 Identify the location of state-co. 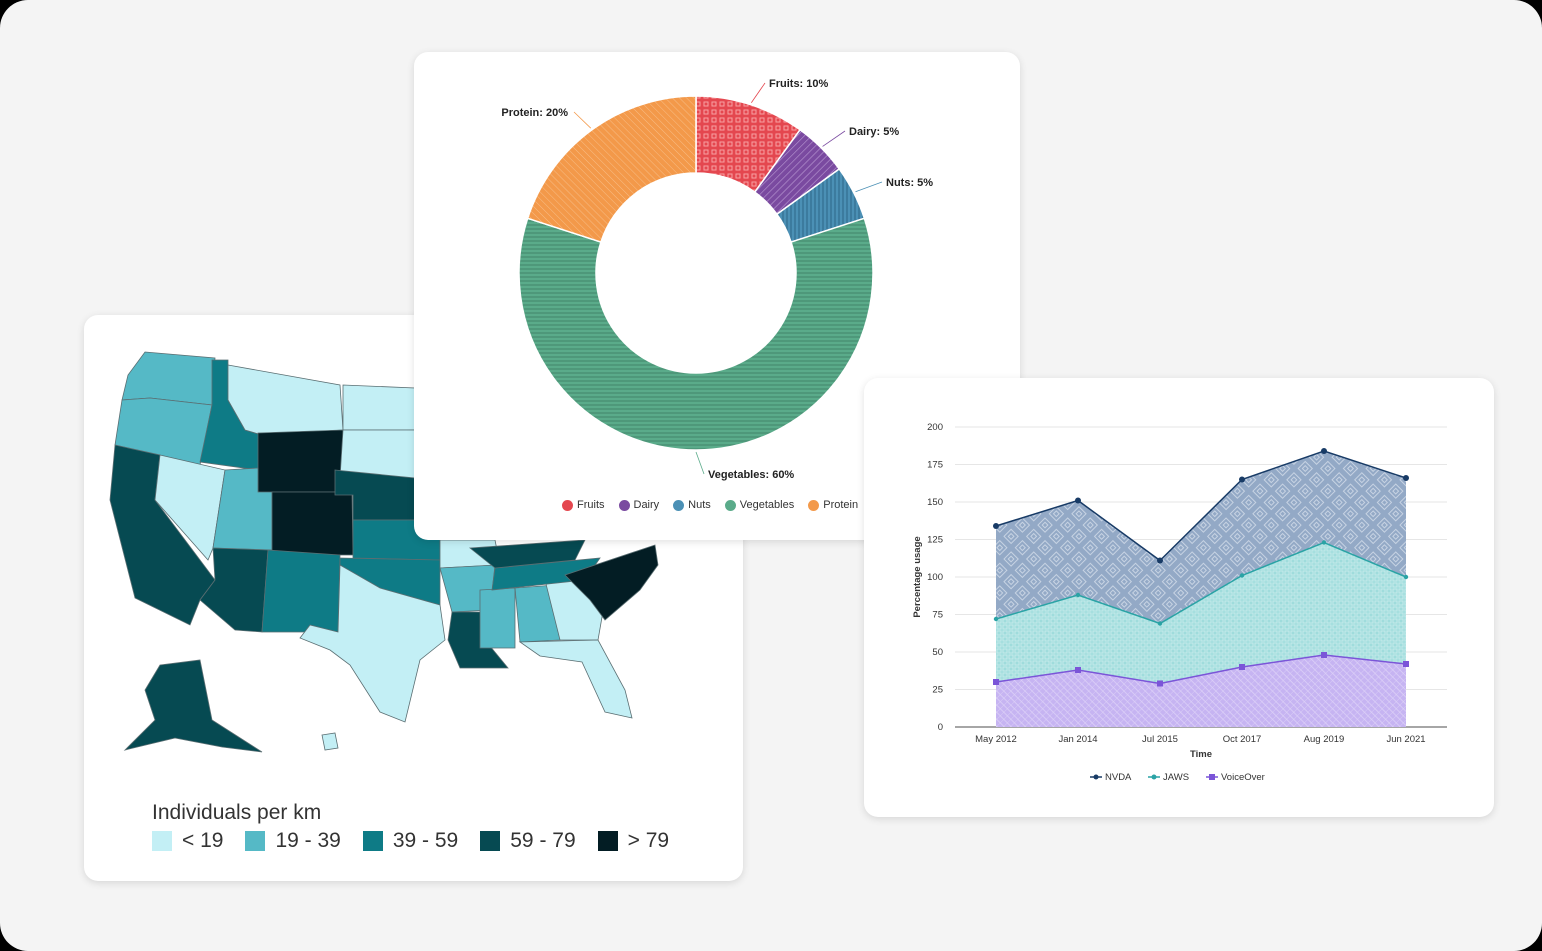
(312, 523).